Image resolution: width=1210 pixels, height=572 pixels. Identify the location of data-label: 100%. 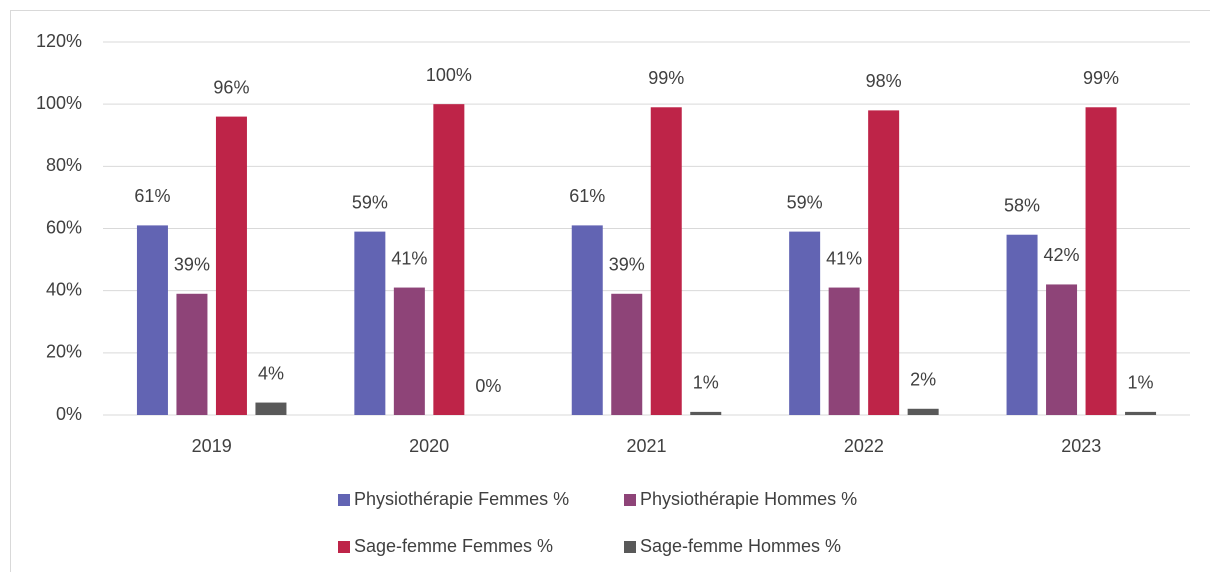
(449, 75).